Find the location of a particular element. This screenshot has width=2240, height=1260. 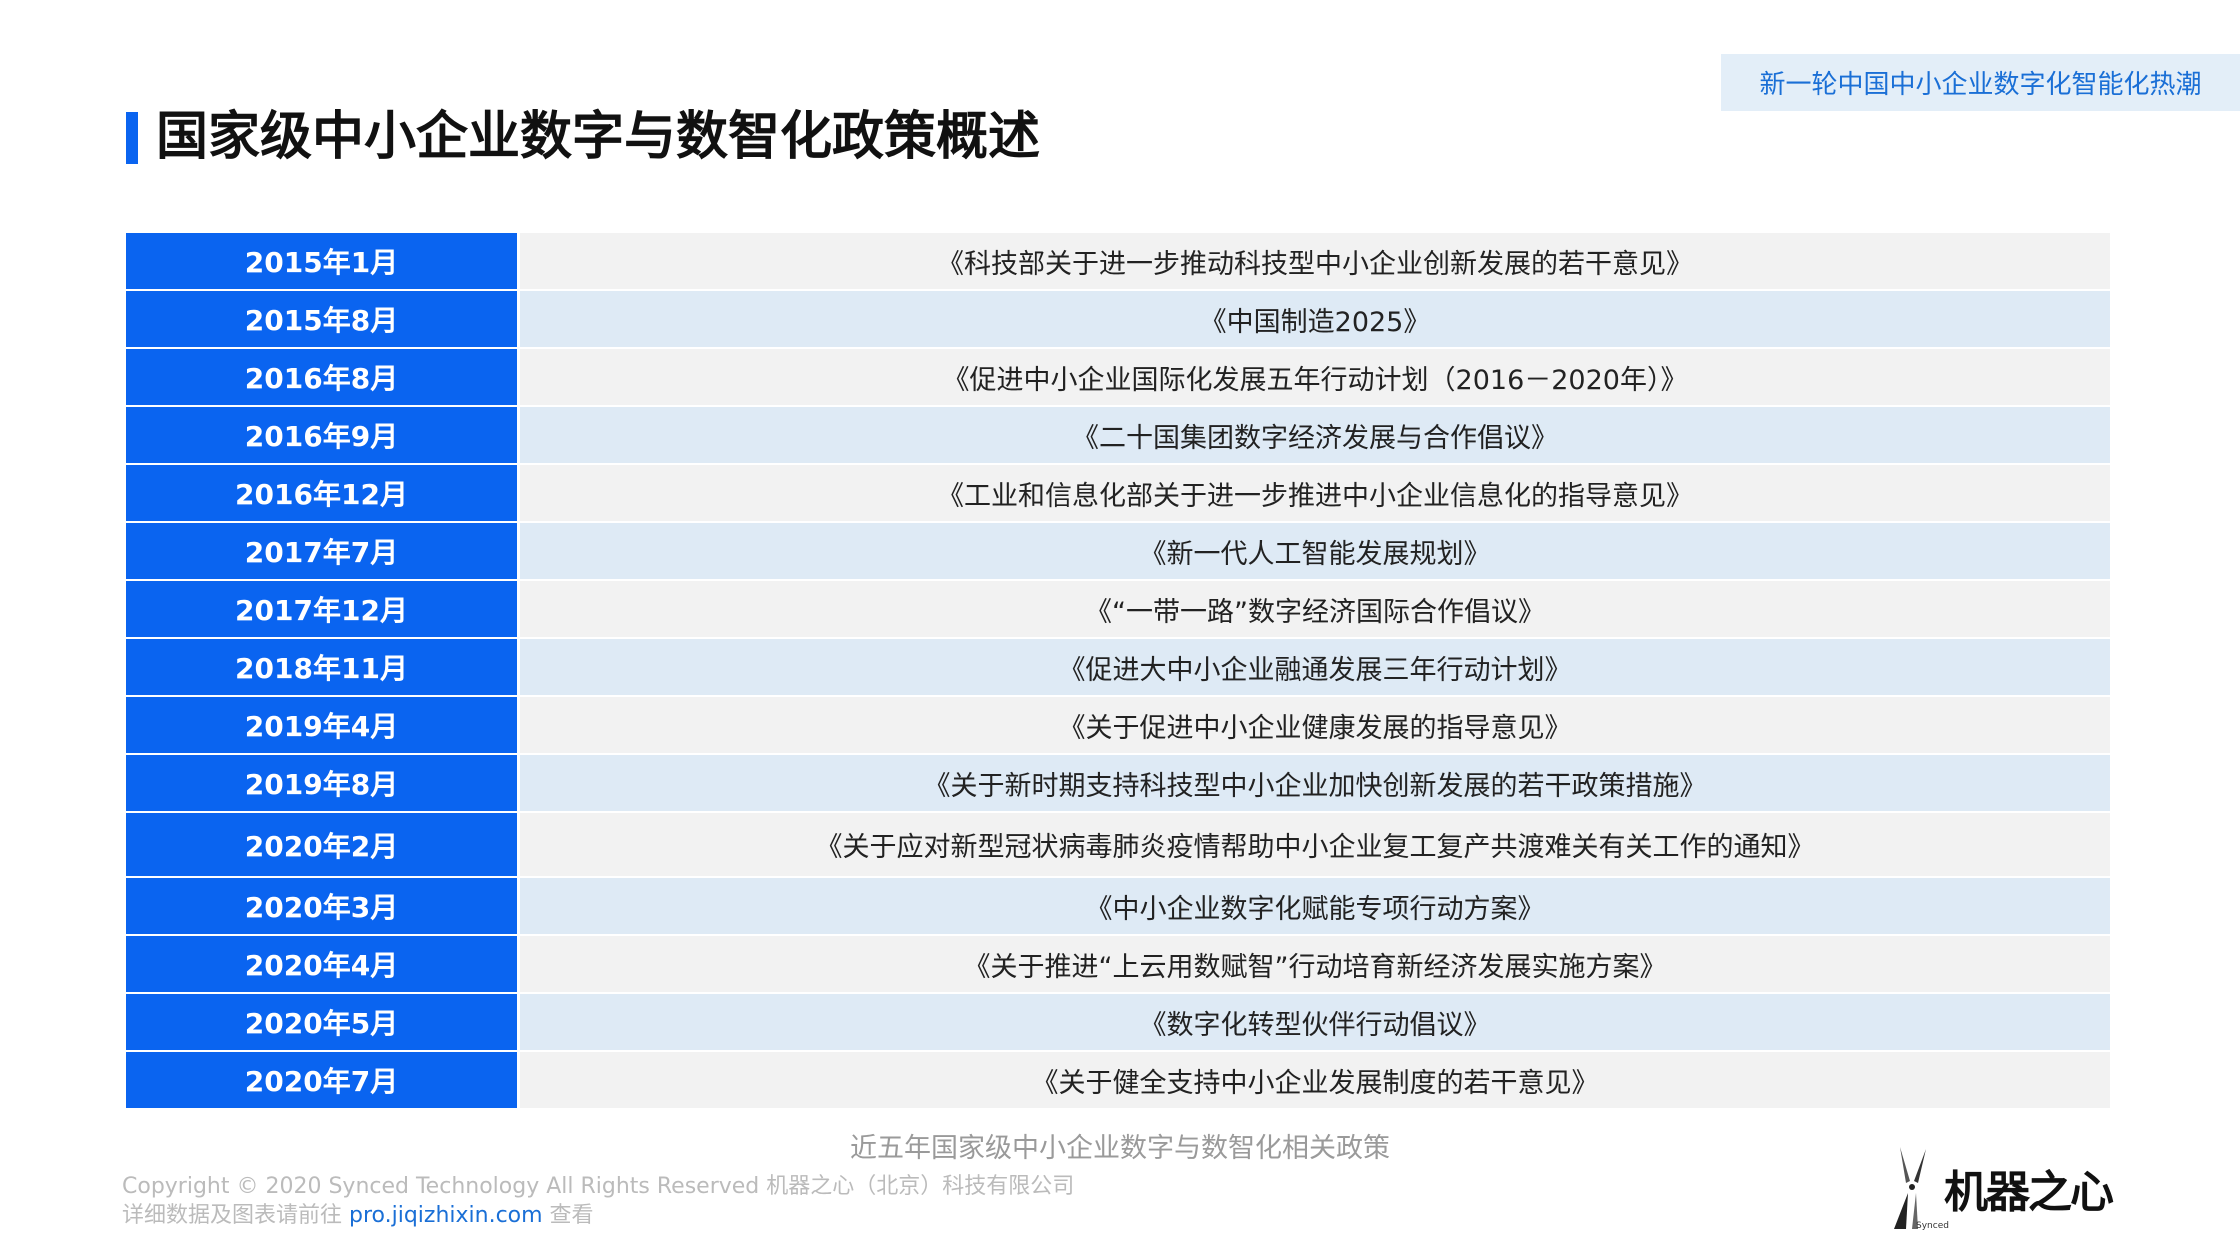

synced-logo: 机器之心 Synced is located at coordinates (2001, 1188).